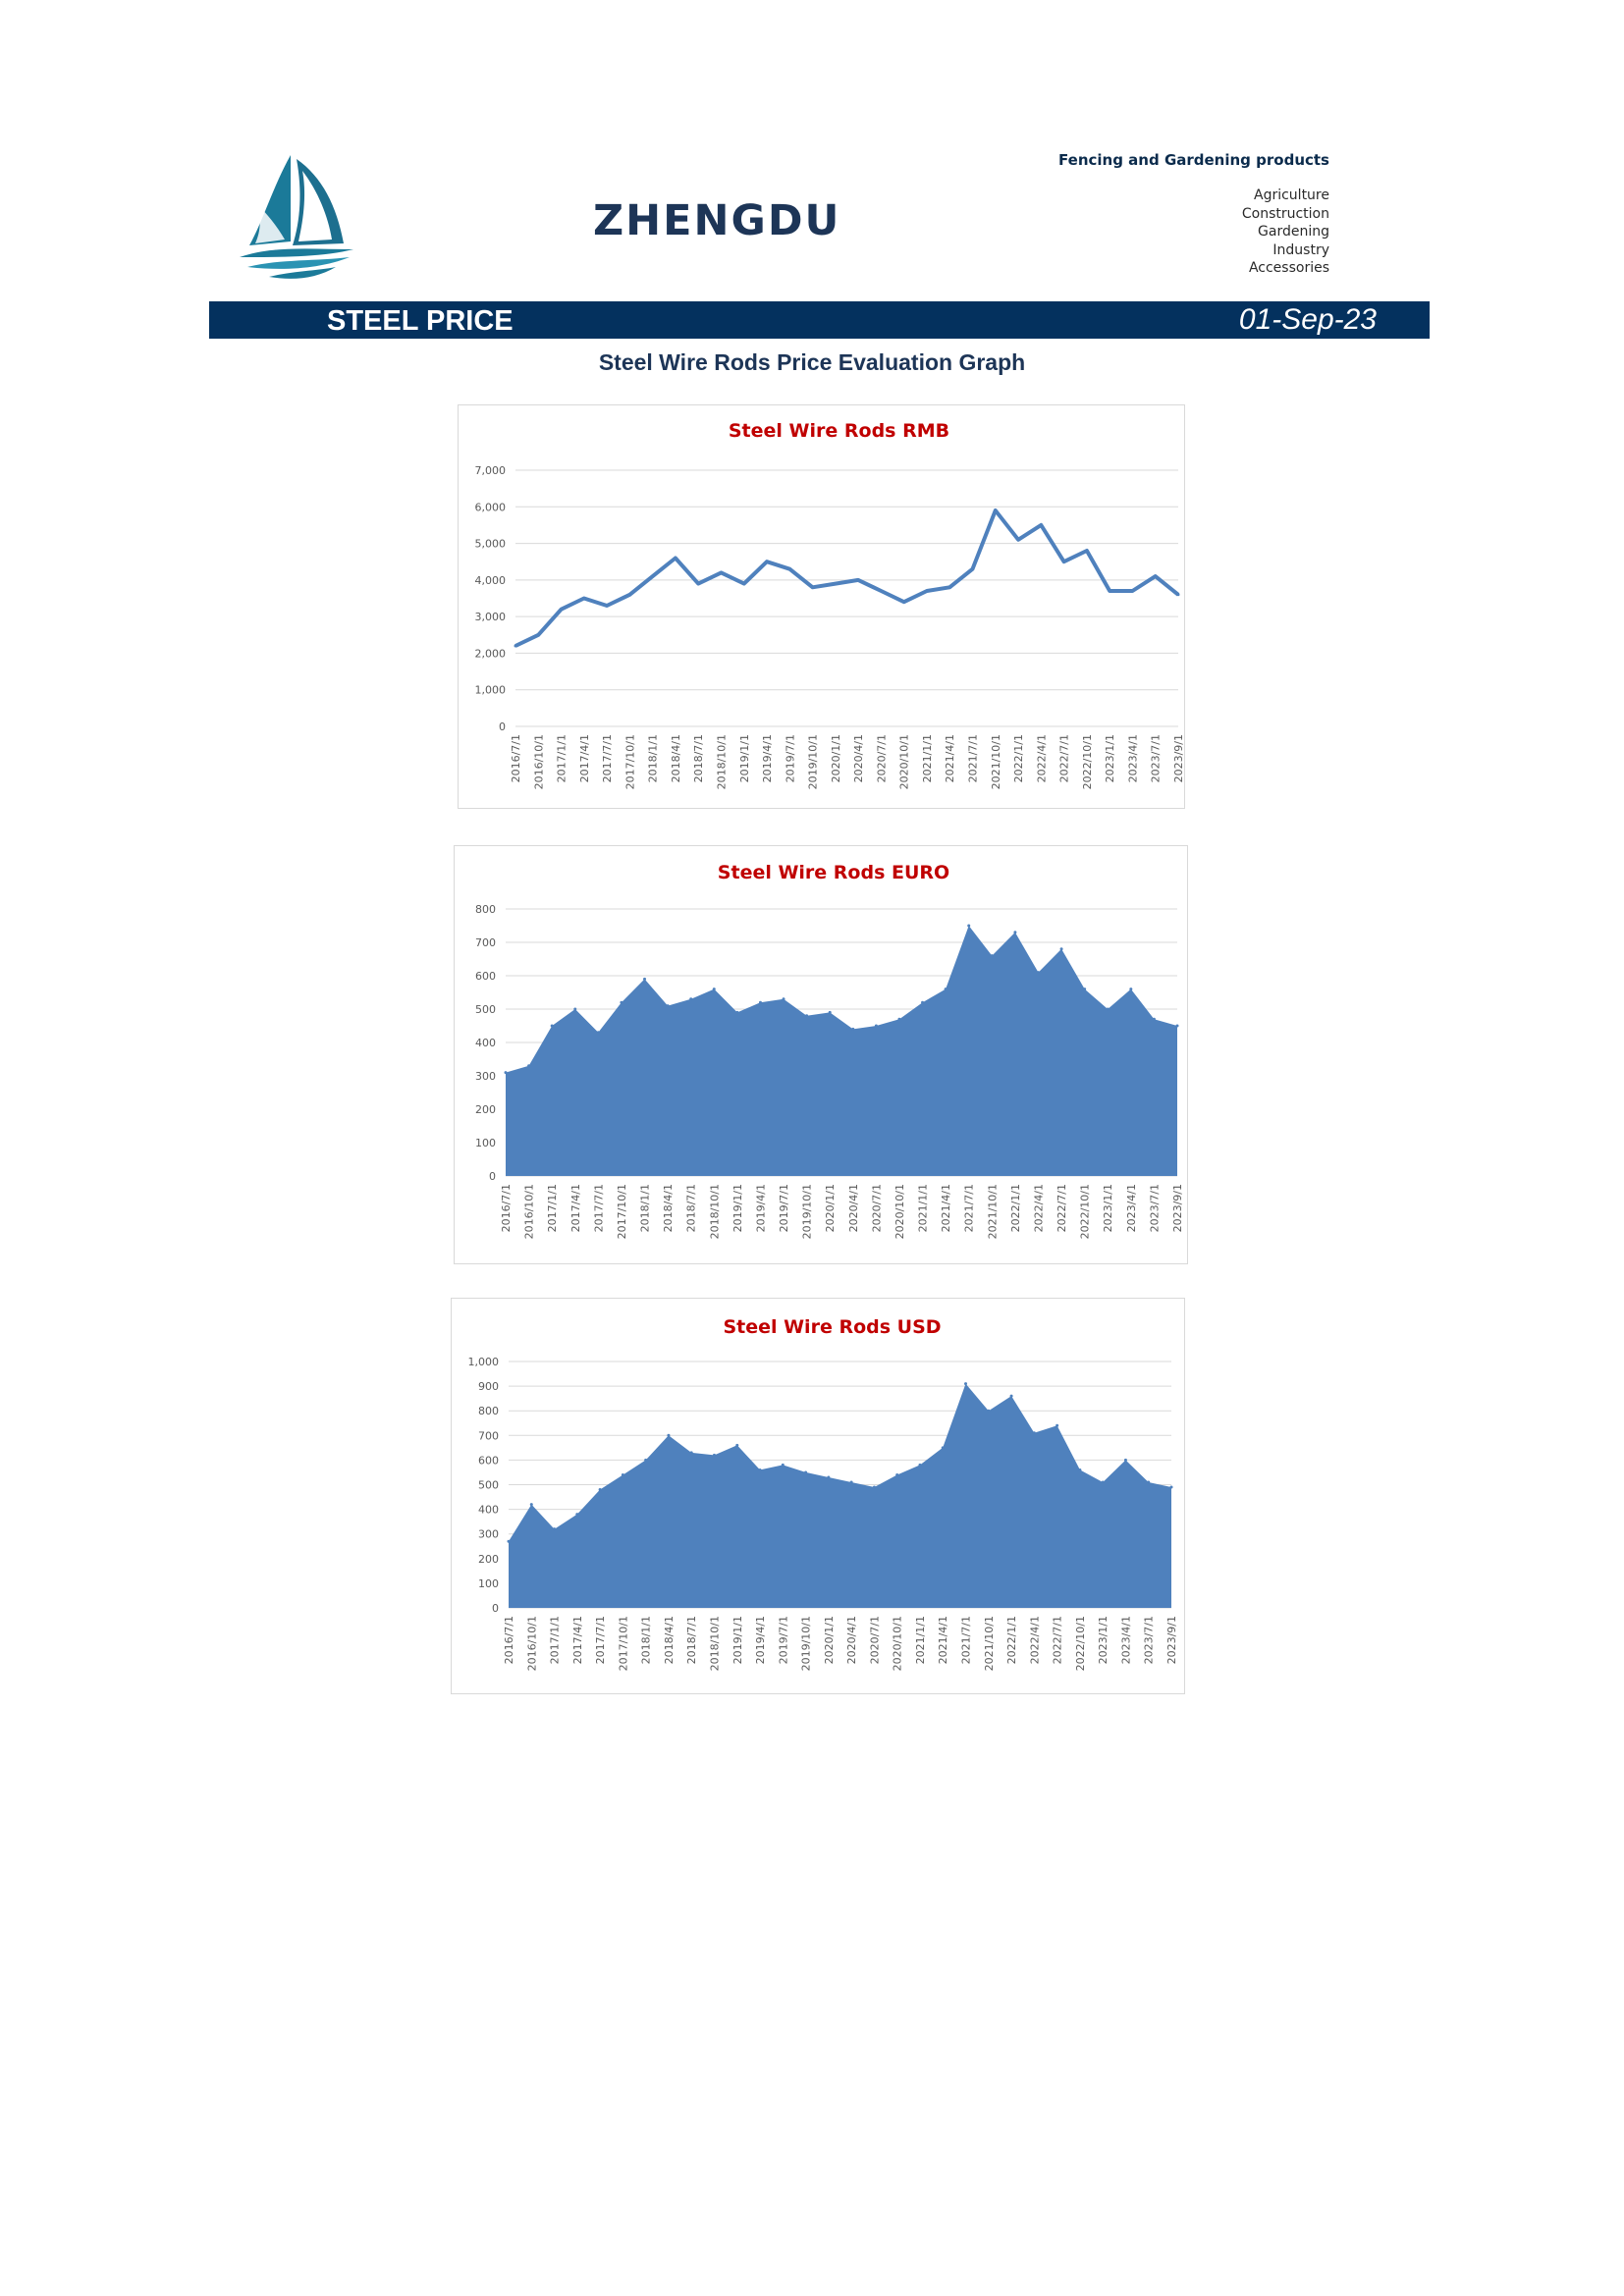 This screenshot has width=1624, height=2296. Describe the element at coordinates (973, 758) in the screenshot. I see `chart-rmb-x-tick-label: 2021/7/1` at that location.